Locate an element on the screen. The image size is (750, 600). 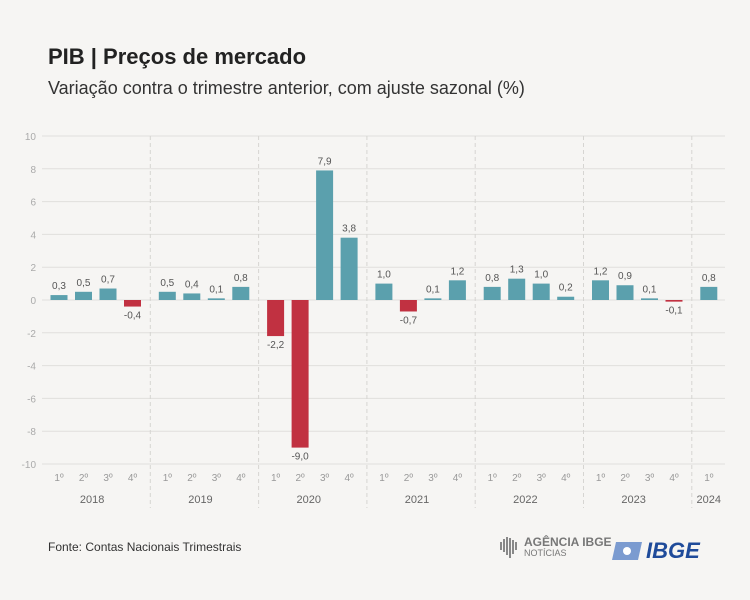
data-label: 0,7 is located at coordinates (108, 280).